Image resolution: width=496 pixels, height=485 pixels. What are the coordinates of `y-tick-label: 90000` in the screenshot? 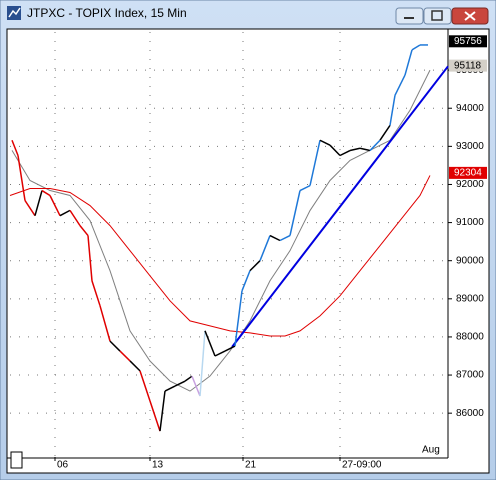 It's located at (470, 260).